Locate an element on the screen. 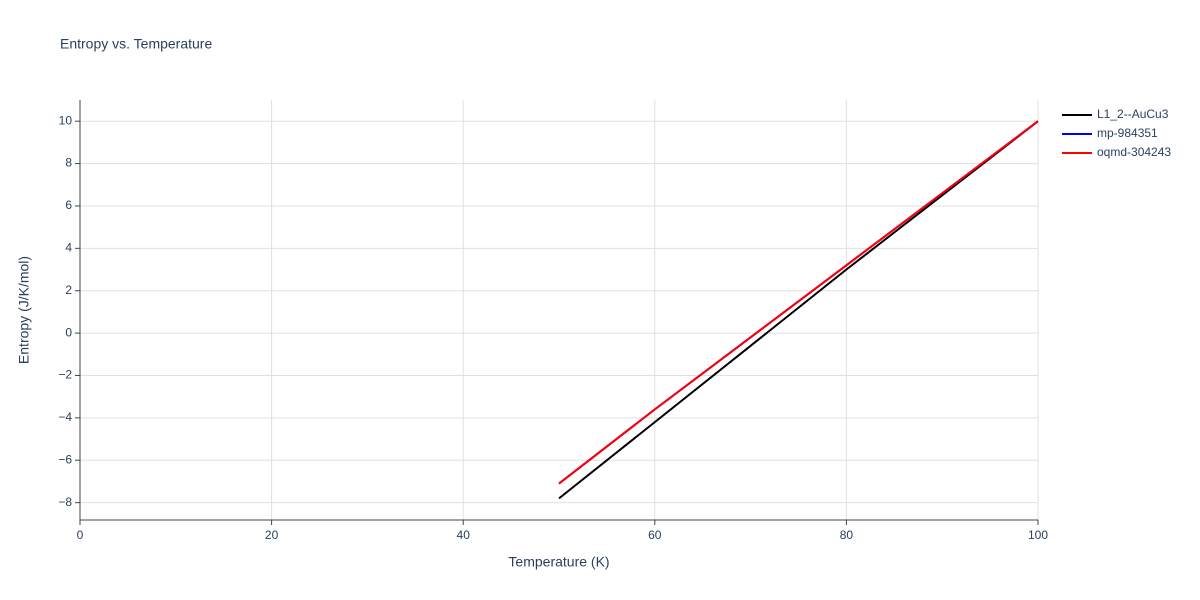  y-tick-label: −2 is located at coordinates (65, 375).